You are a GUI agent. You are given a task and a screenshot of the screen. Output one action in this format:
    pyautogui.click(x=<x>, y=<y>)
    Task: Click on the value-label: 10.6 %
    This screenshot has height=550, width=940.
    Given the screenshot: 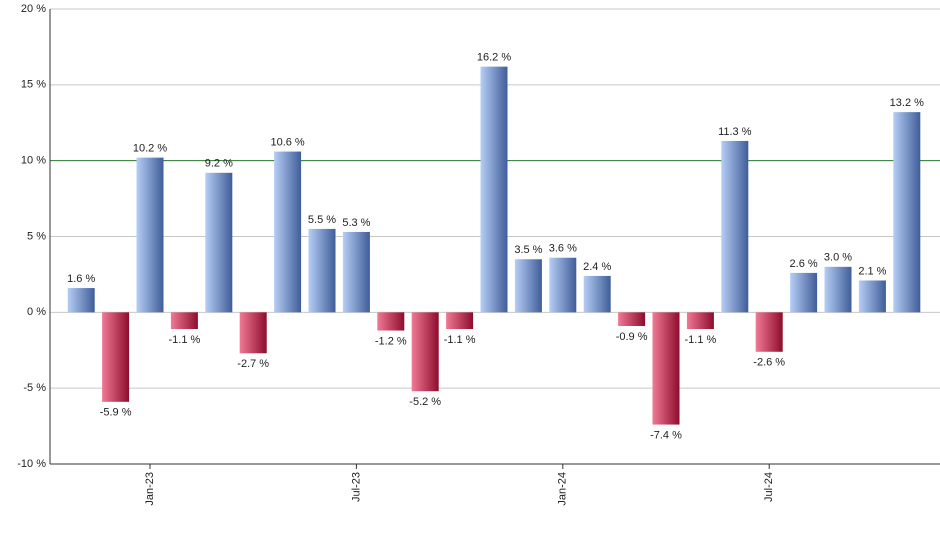 What is the action you would take?
    pyautogui.click(x=287, y=142)
    